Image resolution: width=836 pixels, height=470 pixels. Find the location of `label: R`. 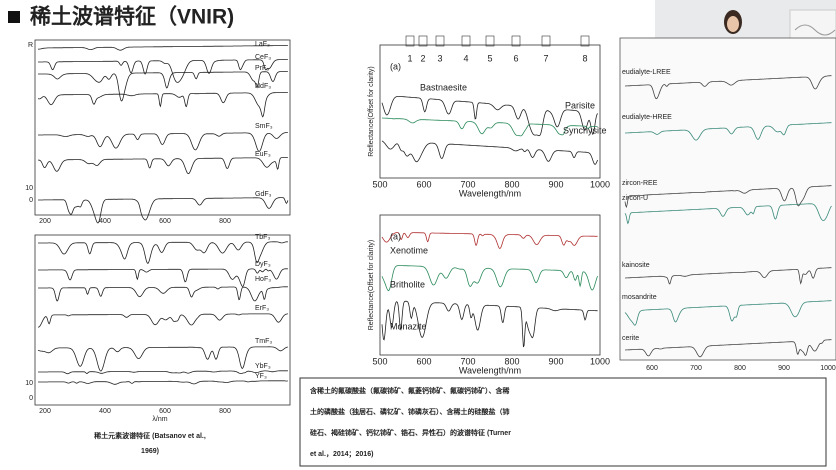

label: R is located at coordinates (30, 45).